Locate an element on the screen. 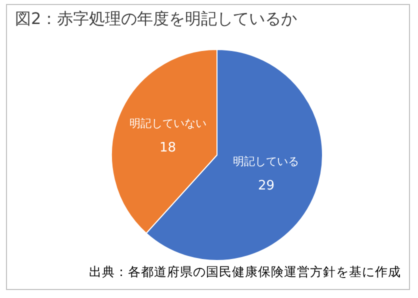 Image resolution: width=418 pixels, height=298 pixels. chart-title: 図2：赤字処理の年度を明記しているか is located at coordinates (156, 19).